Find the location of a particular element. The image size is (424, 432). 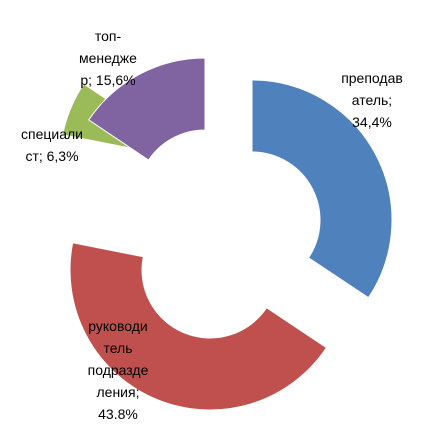

data-label: специалист; 6,3% is located at coordinates (52, 145).